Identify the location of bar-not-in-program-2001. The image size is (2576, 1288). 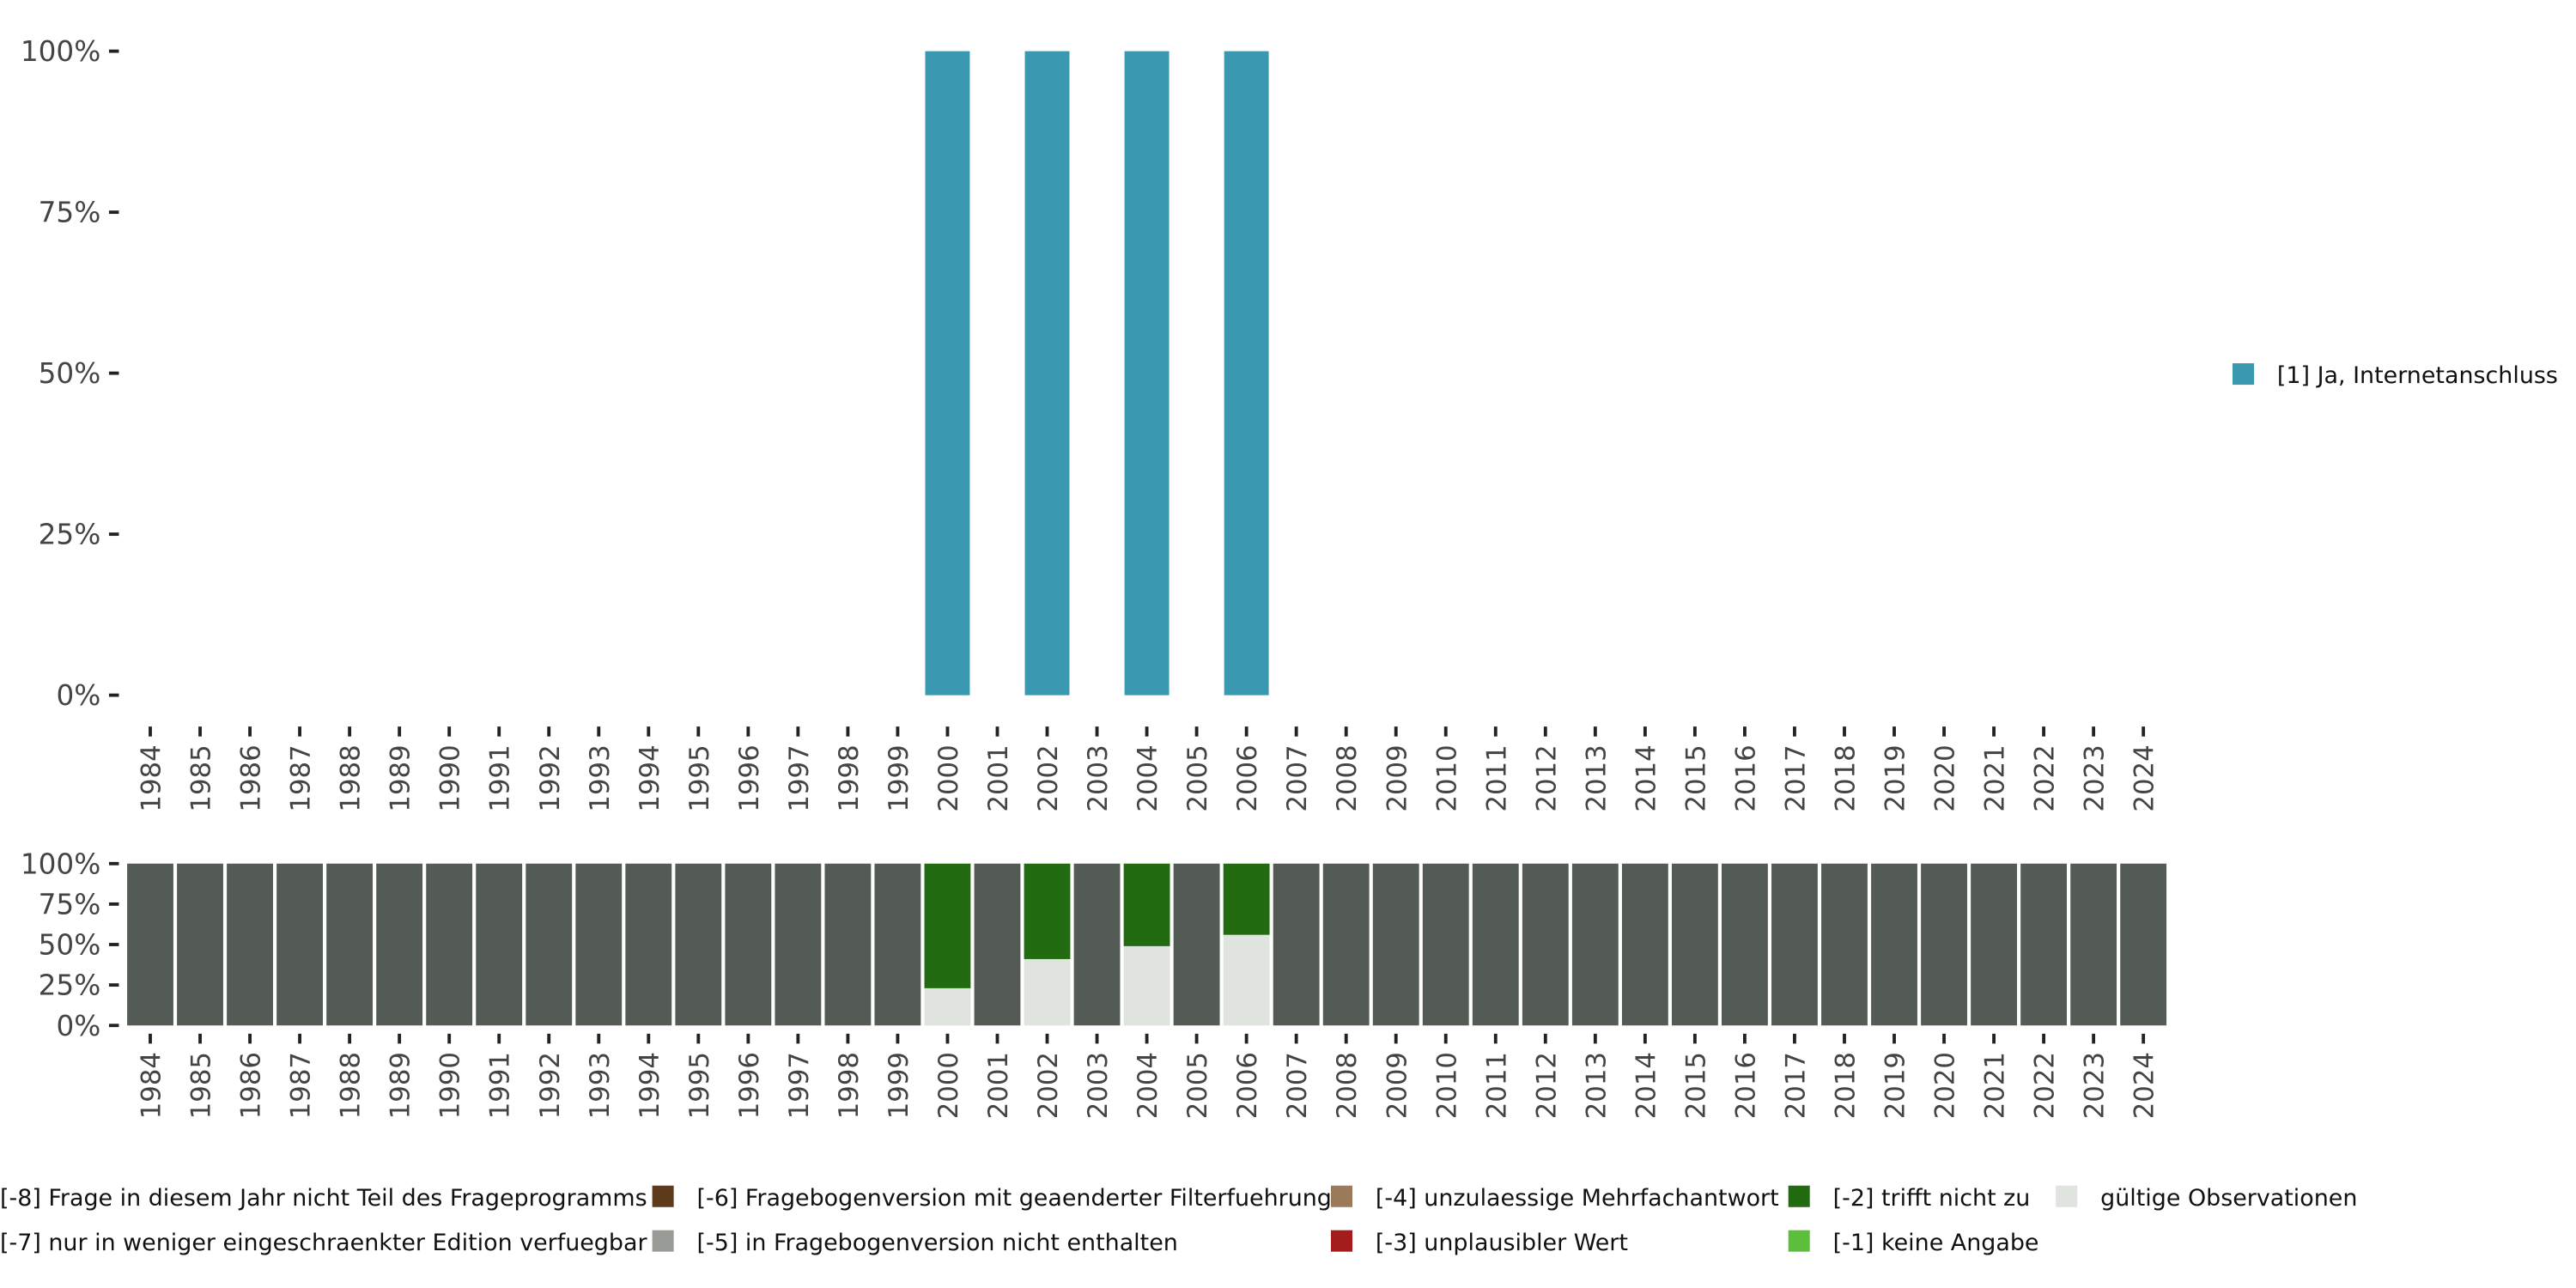
(998, 944).